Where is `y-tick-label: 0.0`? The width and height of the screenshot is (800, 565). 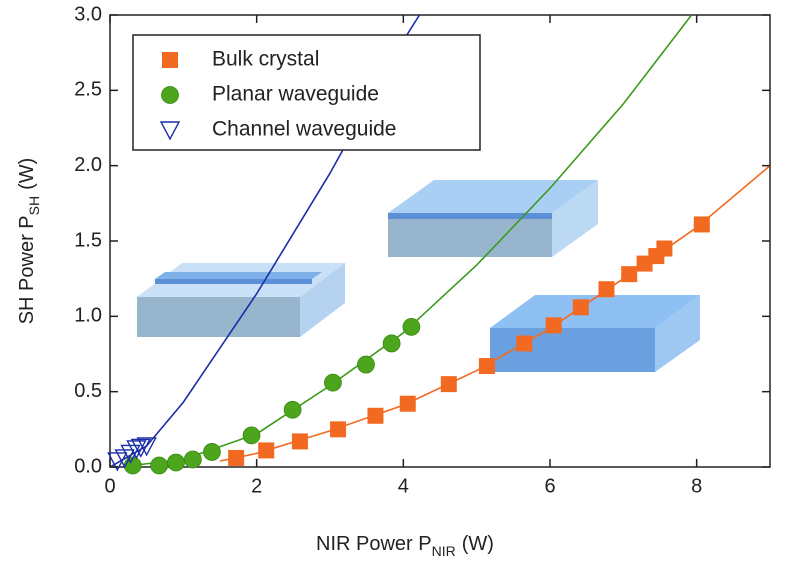 y-tick-label: 0.0 is located at coordinates (88, 466).